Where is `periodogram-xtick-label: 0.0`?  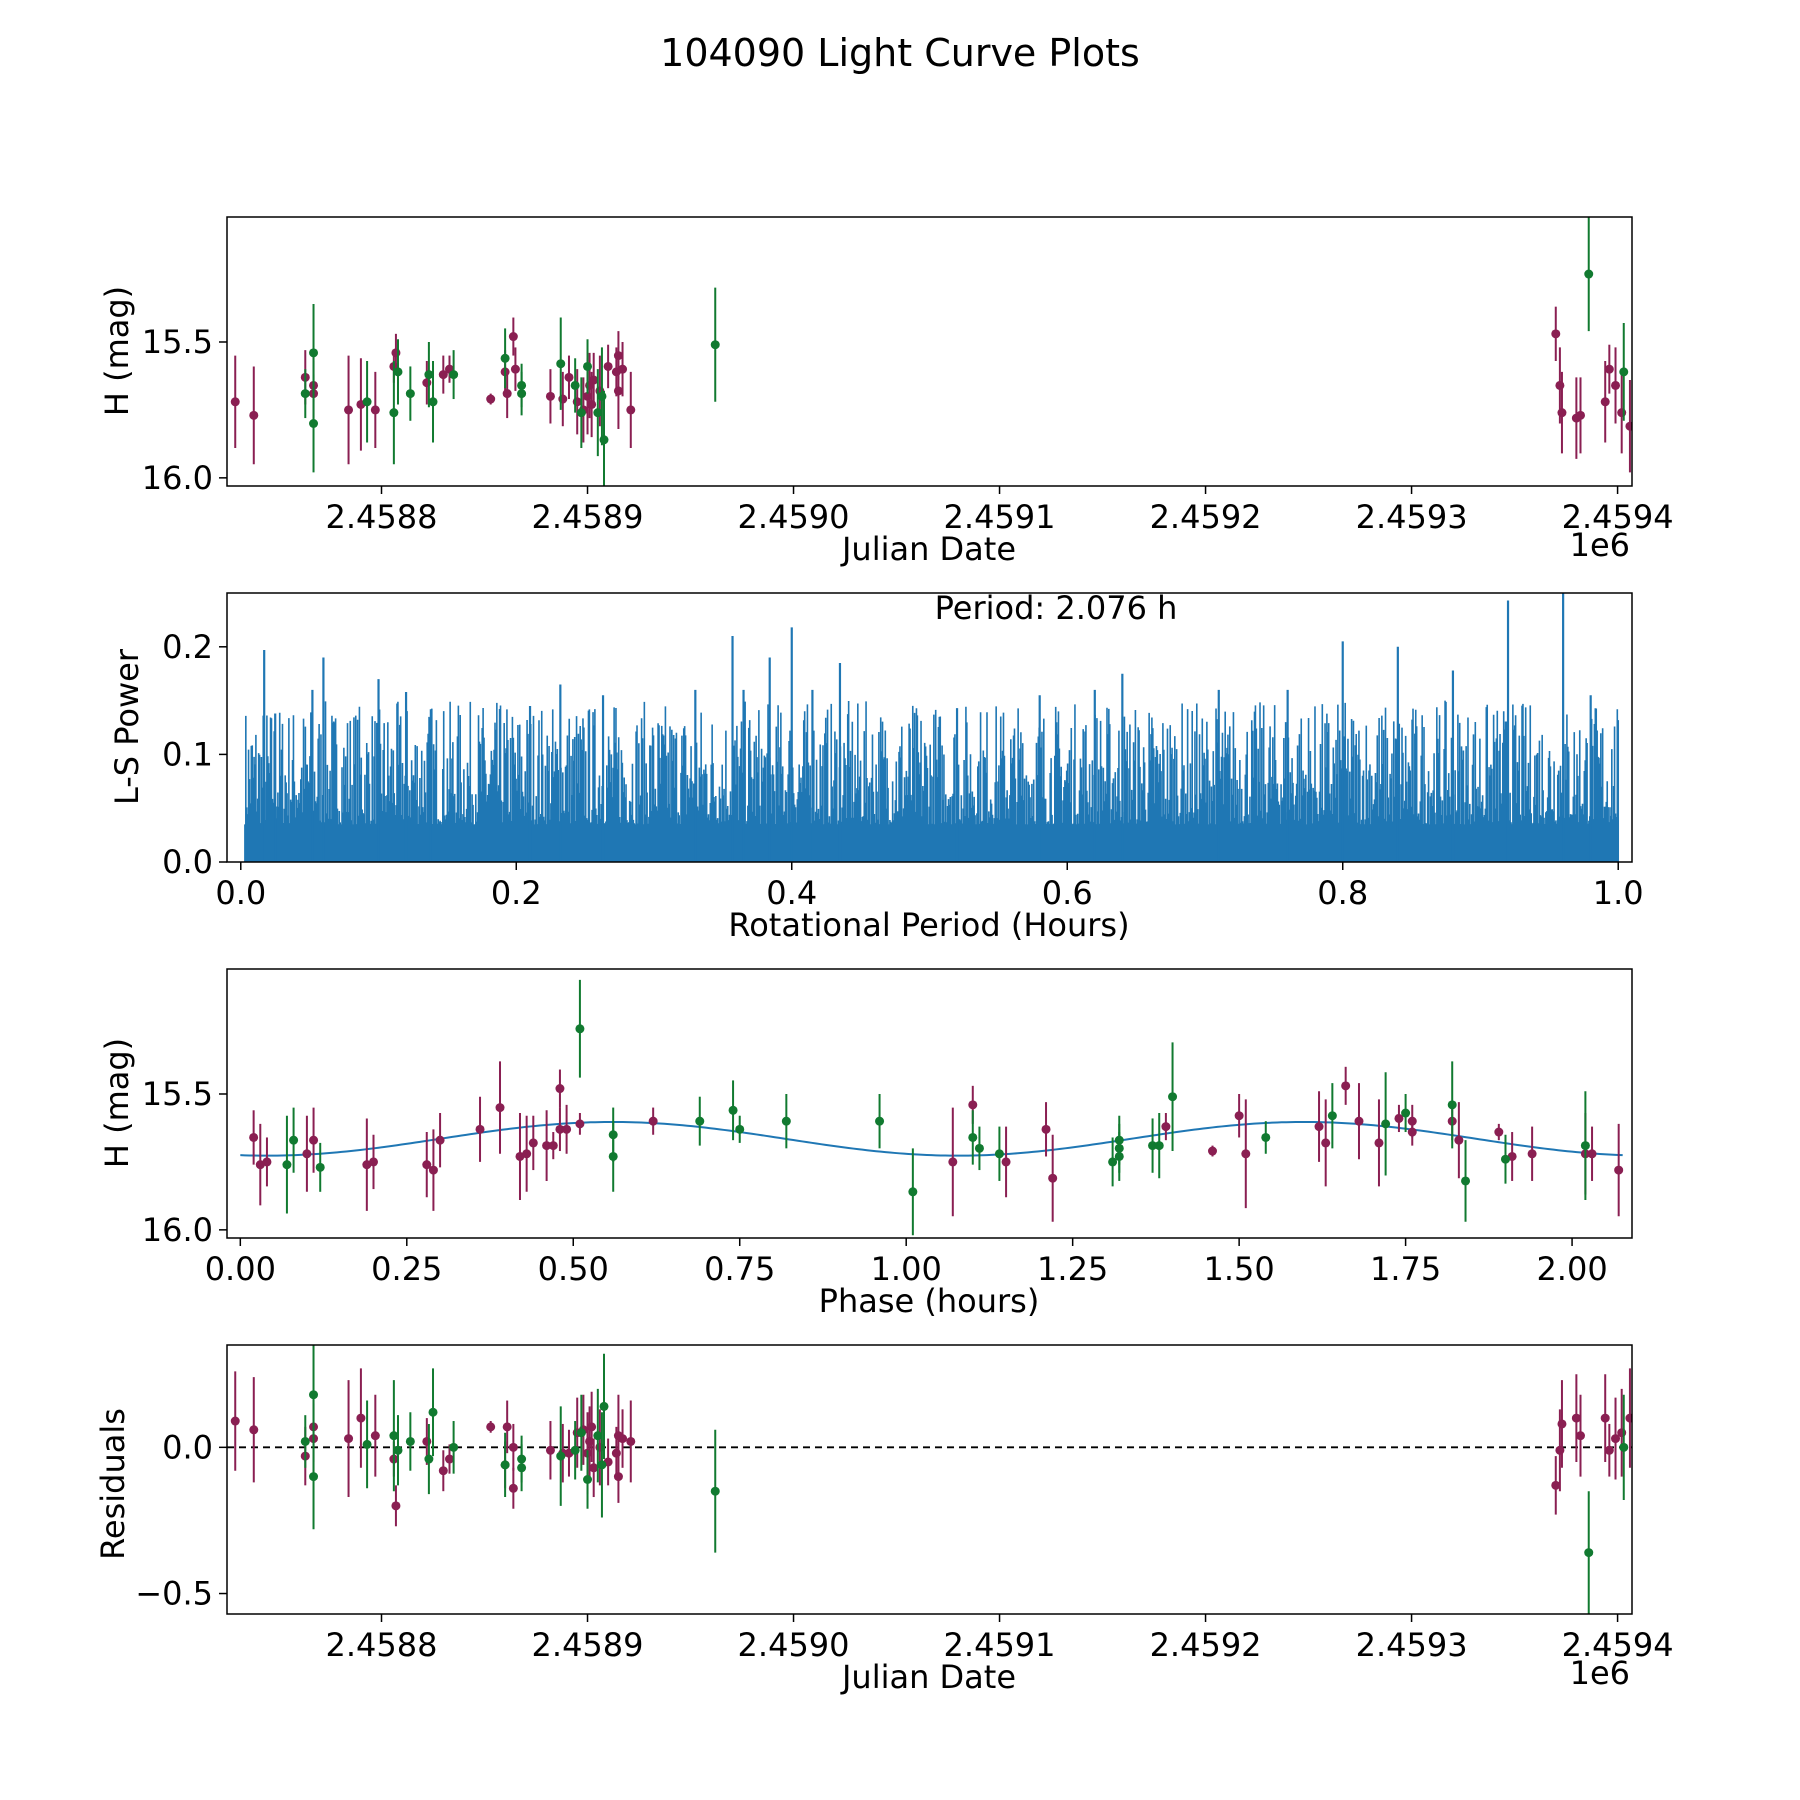
periodogram-xtick-label: 0.0 is located at coordinates (240, 893).